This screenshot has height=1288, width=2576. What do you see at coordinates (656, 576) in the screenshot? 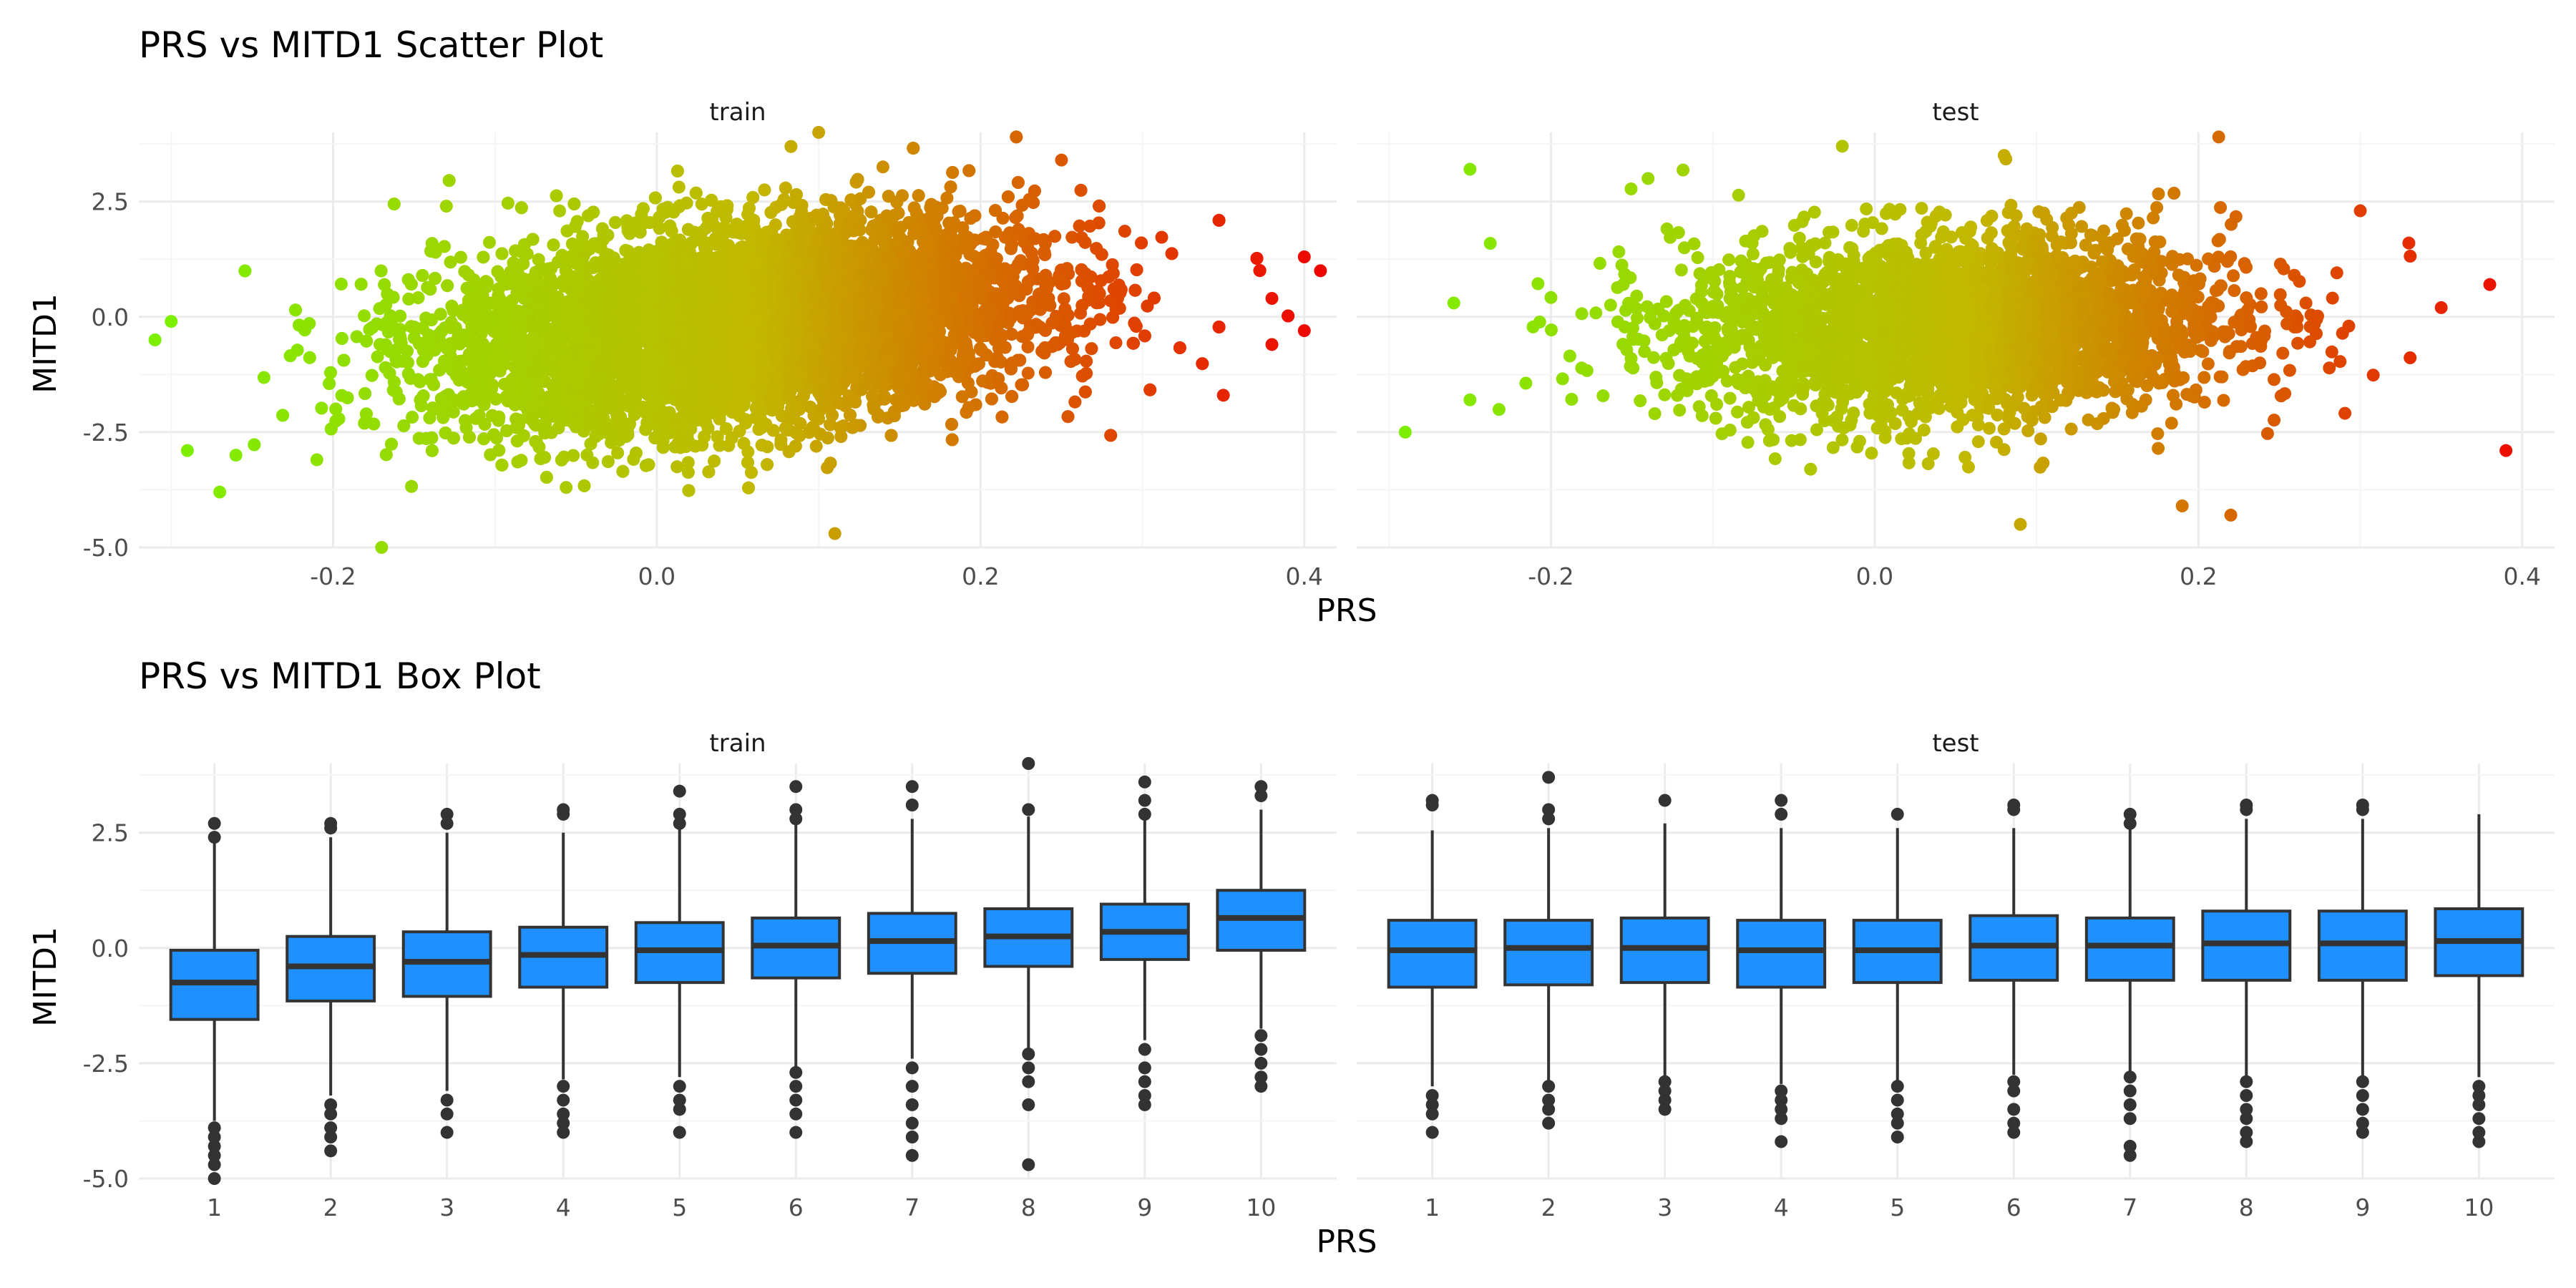
I see `x-tick-label: 0.0` at bounding box center [656, 576].